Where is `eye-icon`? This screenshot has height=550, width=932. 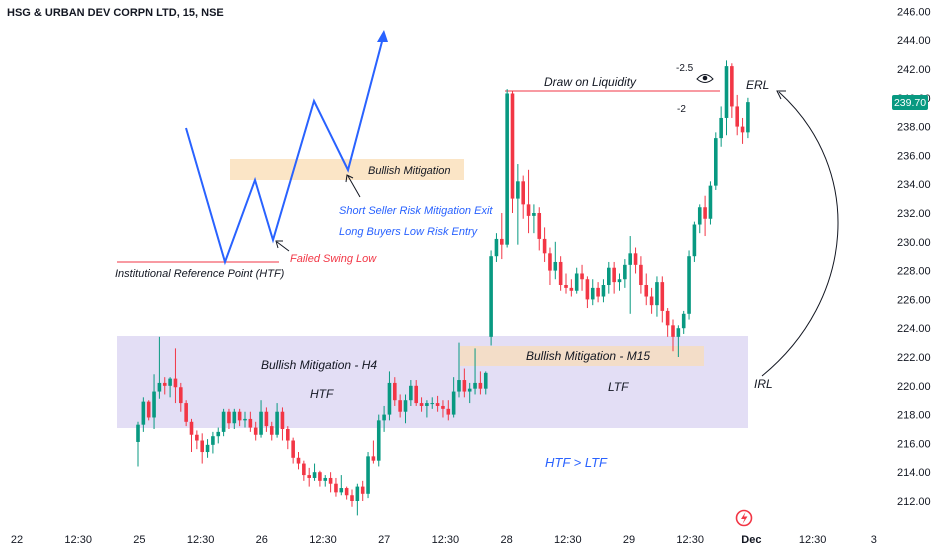
eye-icon is located at coordinates (705, 78).